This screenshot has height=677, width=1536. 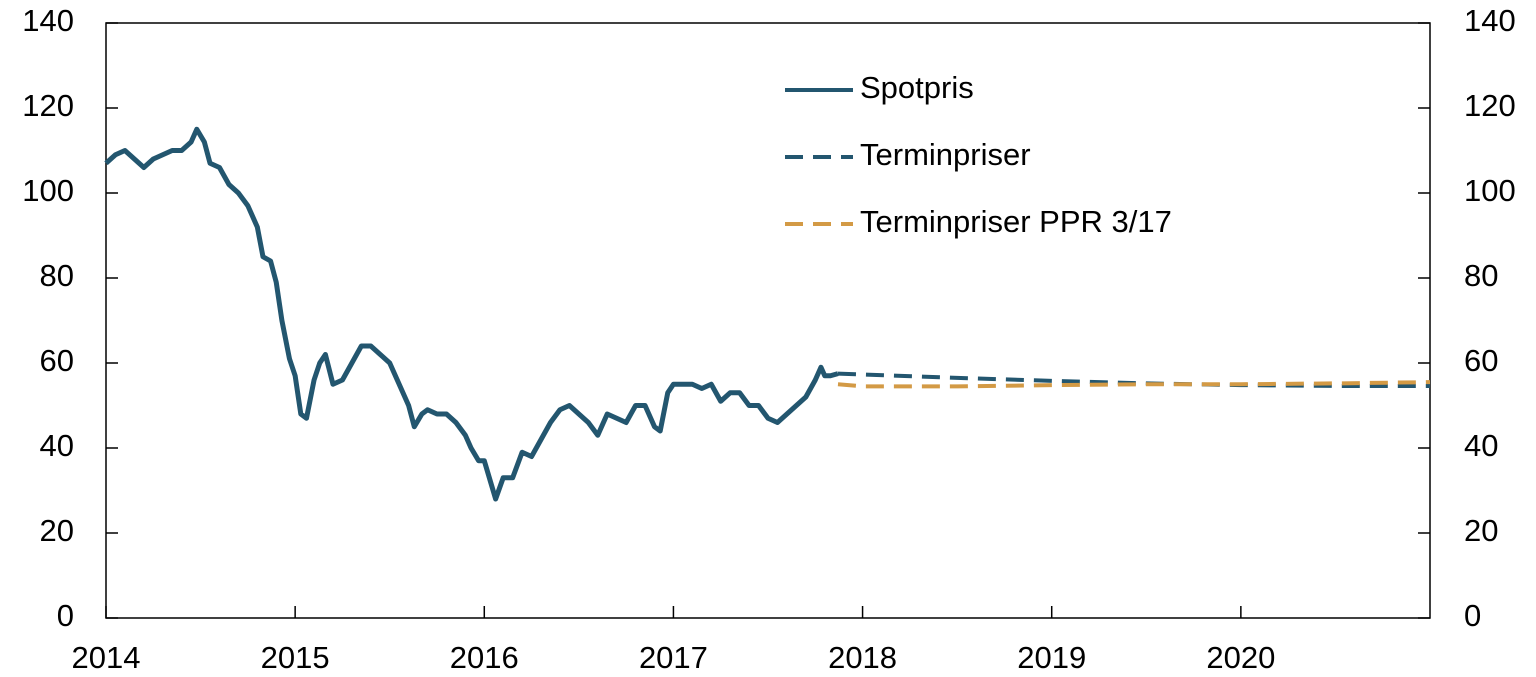 I want to click on x-tick-label: 2014, so click(x=106, y=657).